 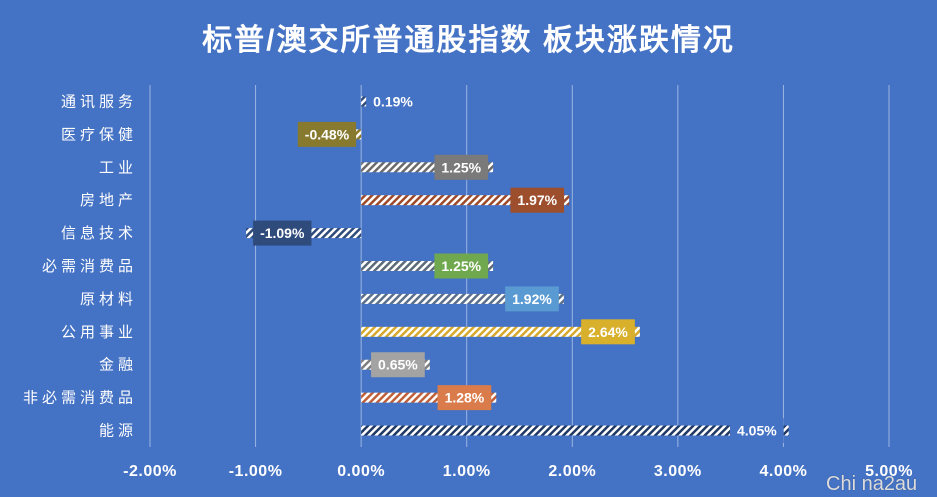 I want to click on x-tick-label: 2.00%, so click(x=572, y=471).